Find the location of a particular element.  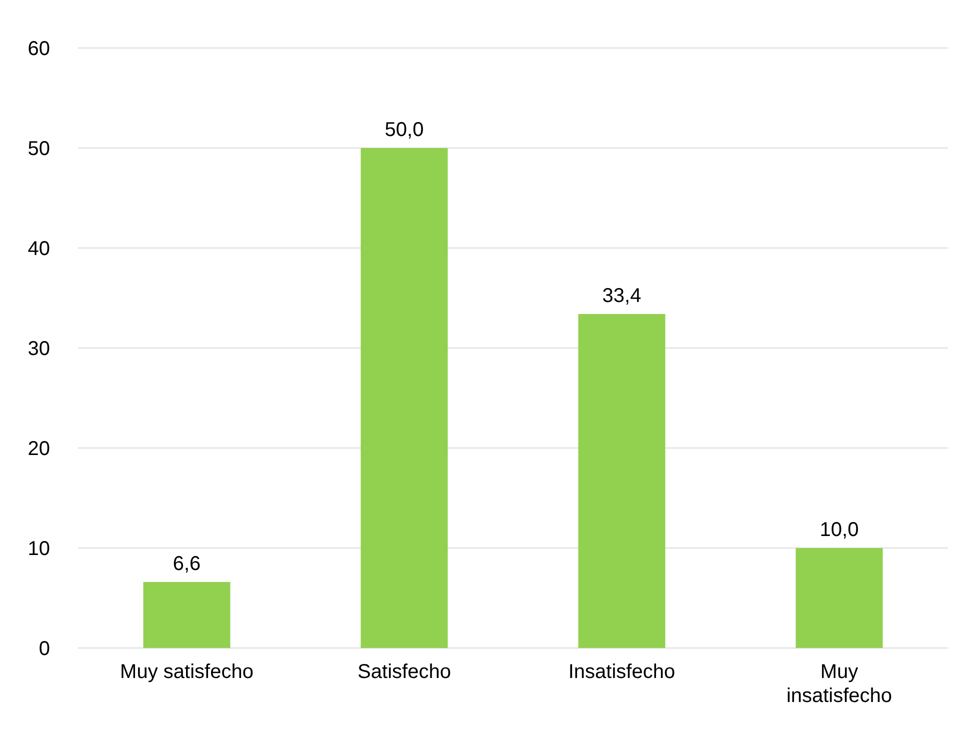

x-tick-label: Satisfecho is located at coordinates (404, 672).